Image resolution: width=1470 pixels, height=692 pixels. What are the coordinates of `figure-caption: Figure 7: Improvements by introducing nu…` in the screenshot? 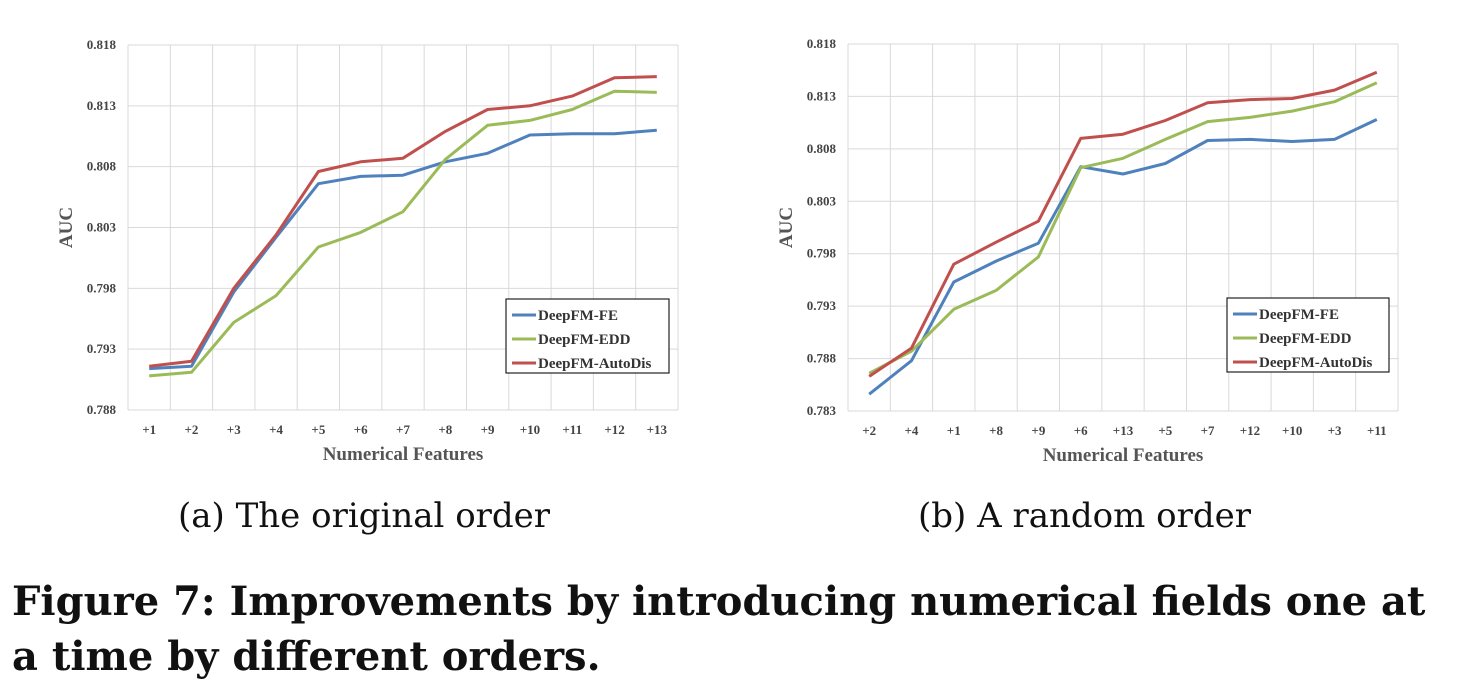 It's located at (719, 629).